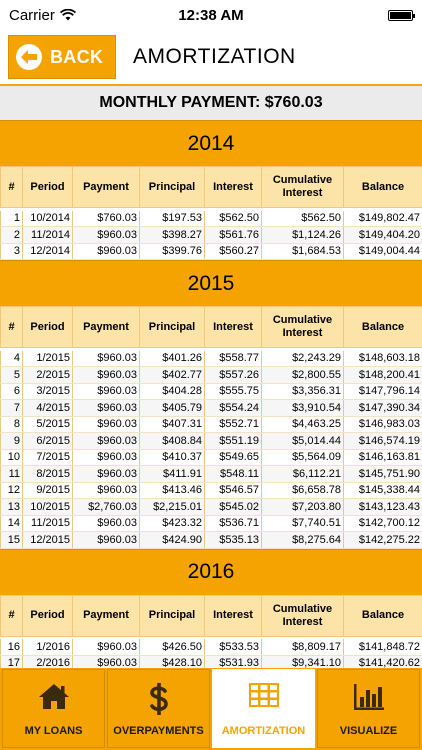  I want to click on table-cell: $142,700.12, so click(382, 523).